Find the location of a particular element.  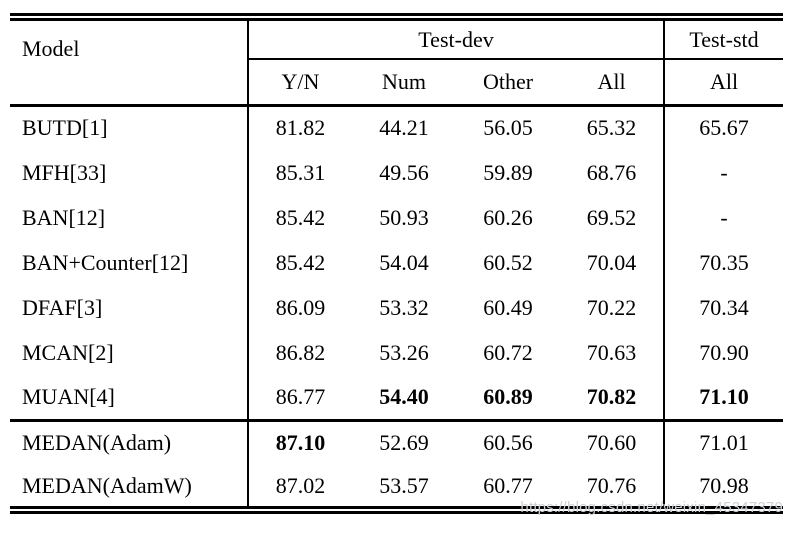

model-cell: BUTD[1] is located at coordinates (129, 127).